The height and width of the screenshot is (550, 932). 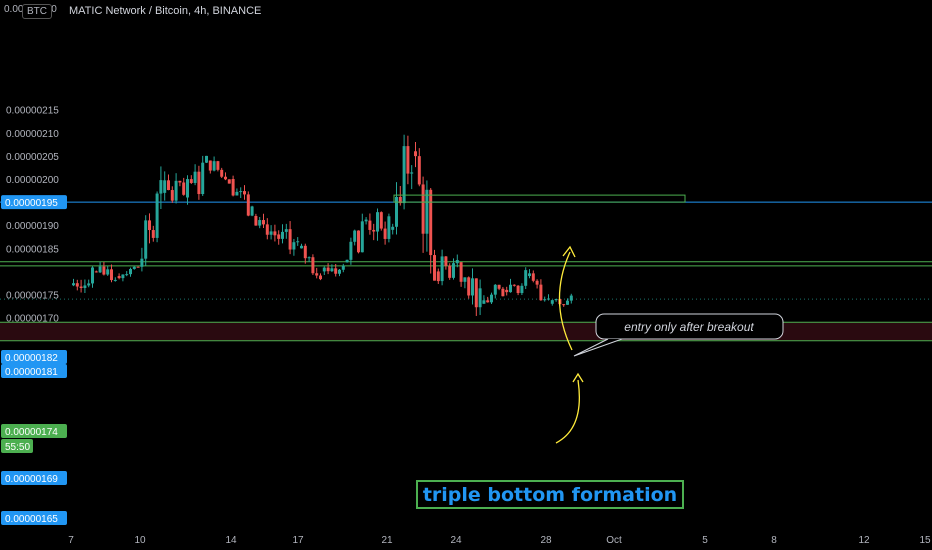 What do you see at coordinates (32, 157) in the screenshot?
I see `price-tick-label: 0.00000205` at bounding box center [32, 157].